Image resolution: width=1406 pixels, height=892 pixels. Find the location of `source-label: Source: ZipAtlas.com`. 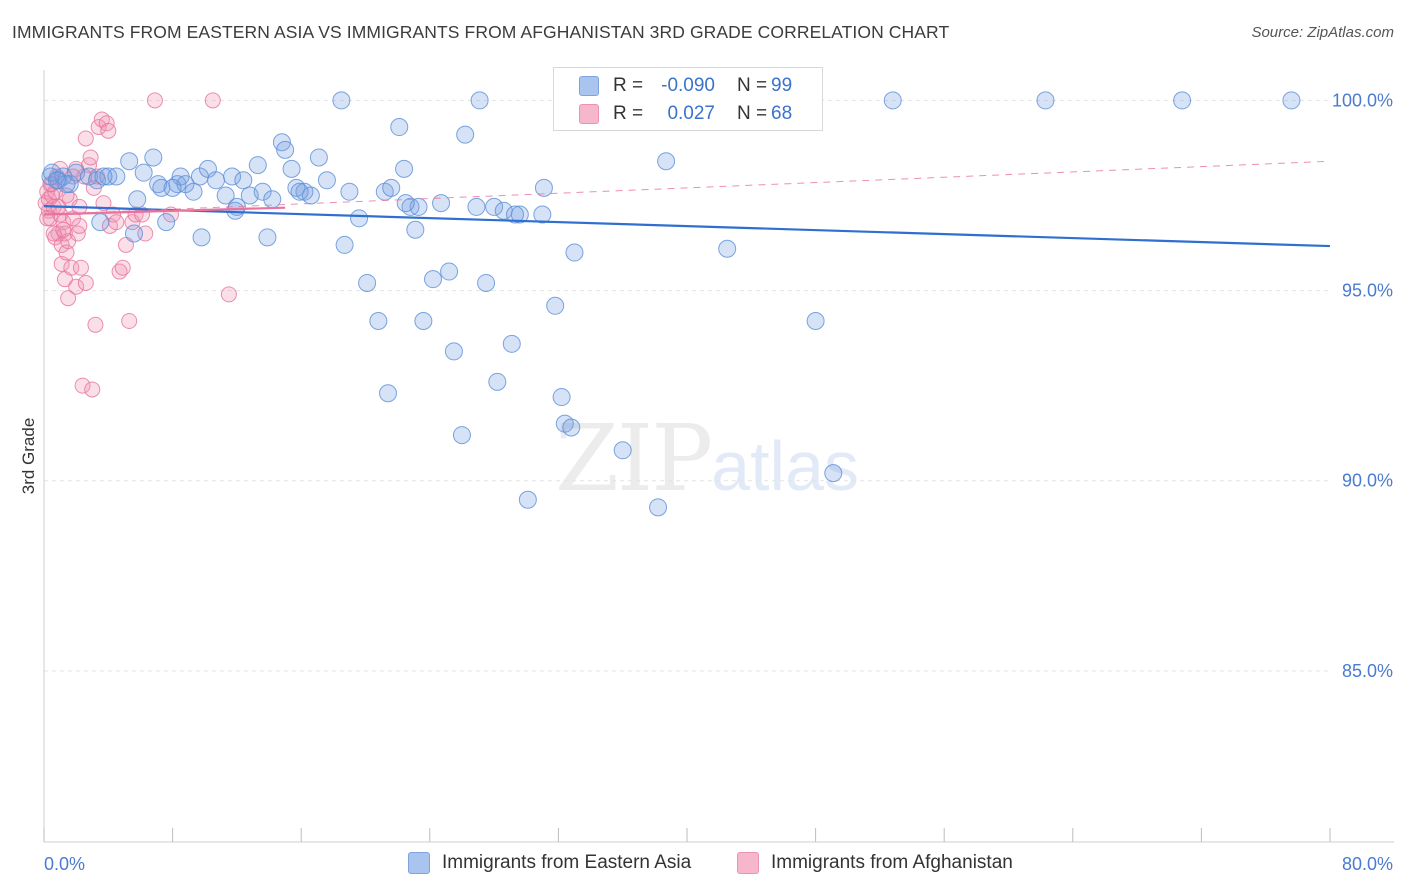

source-label: Source: ZipAtlas.com is located at coordinates (1322, 32).